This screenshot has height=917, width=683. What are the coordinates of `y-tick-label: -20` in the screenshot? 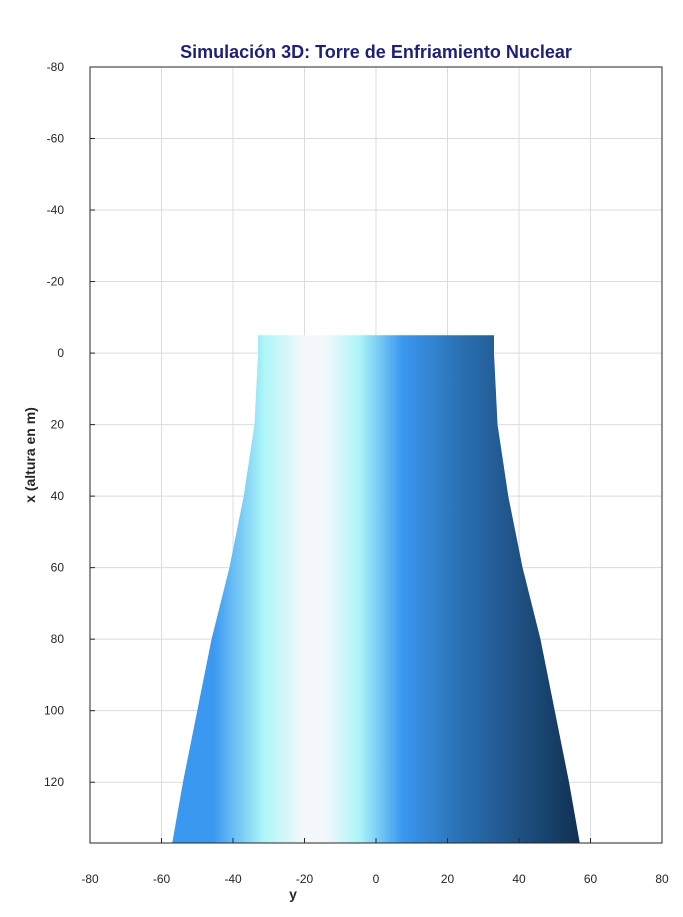 It's located at (56, 282).